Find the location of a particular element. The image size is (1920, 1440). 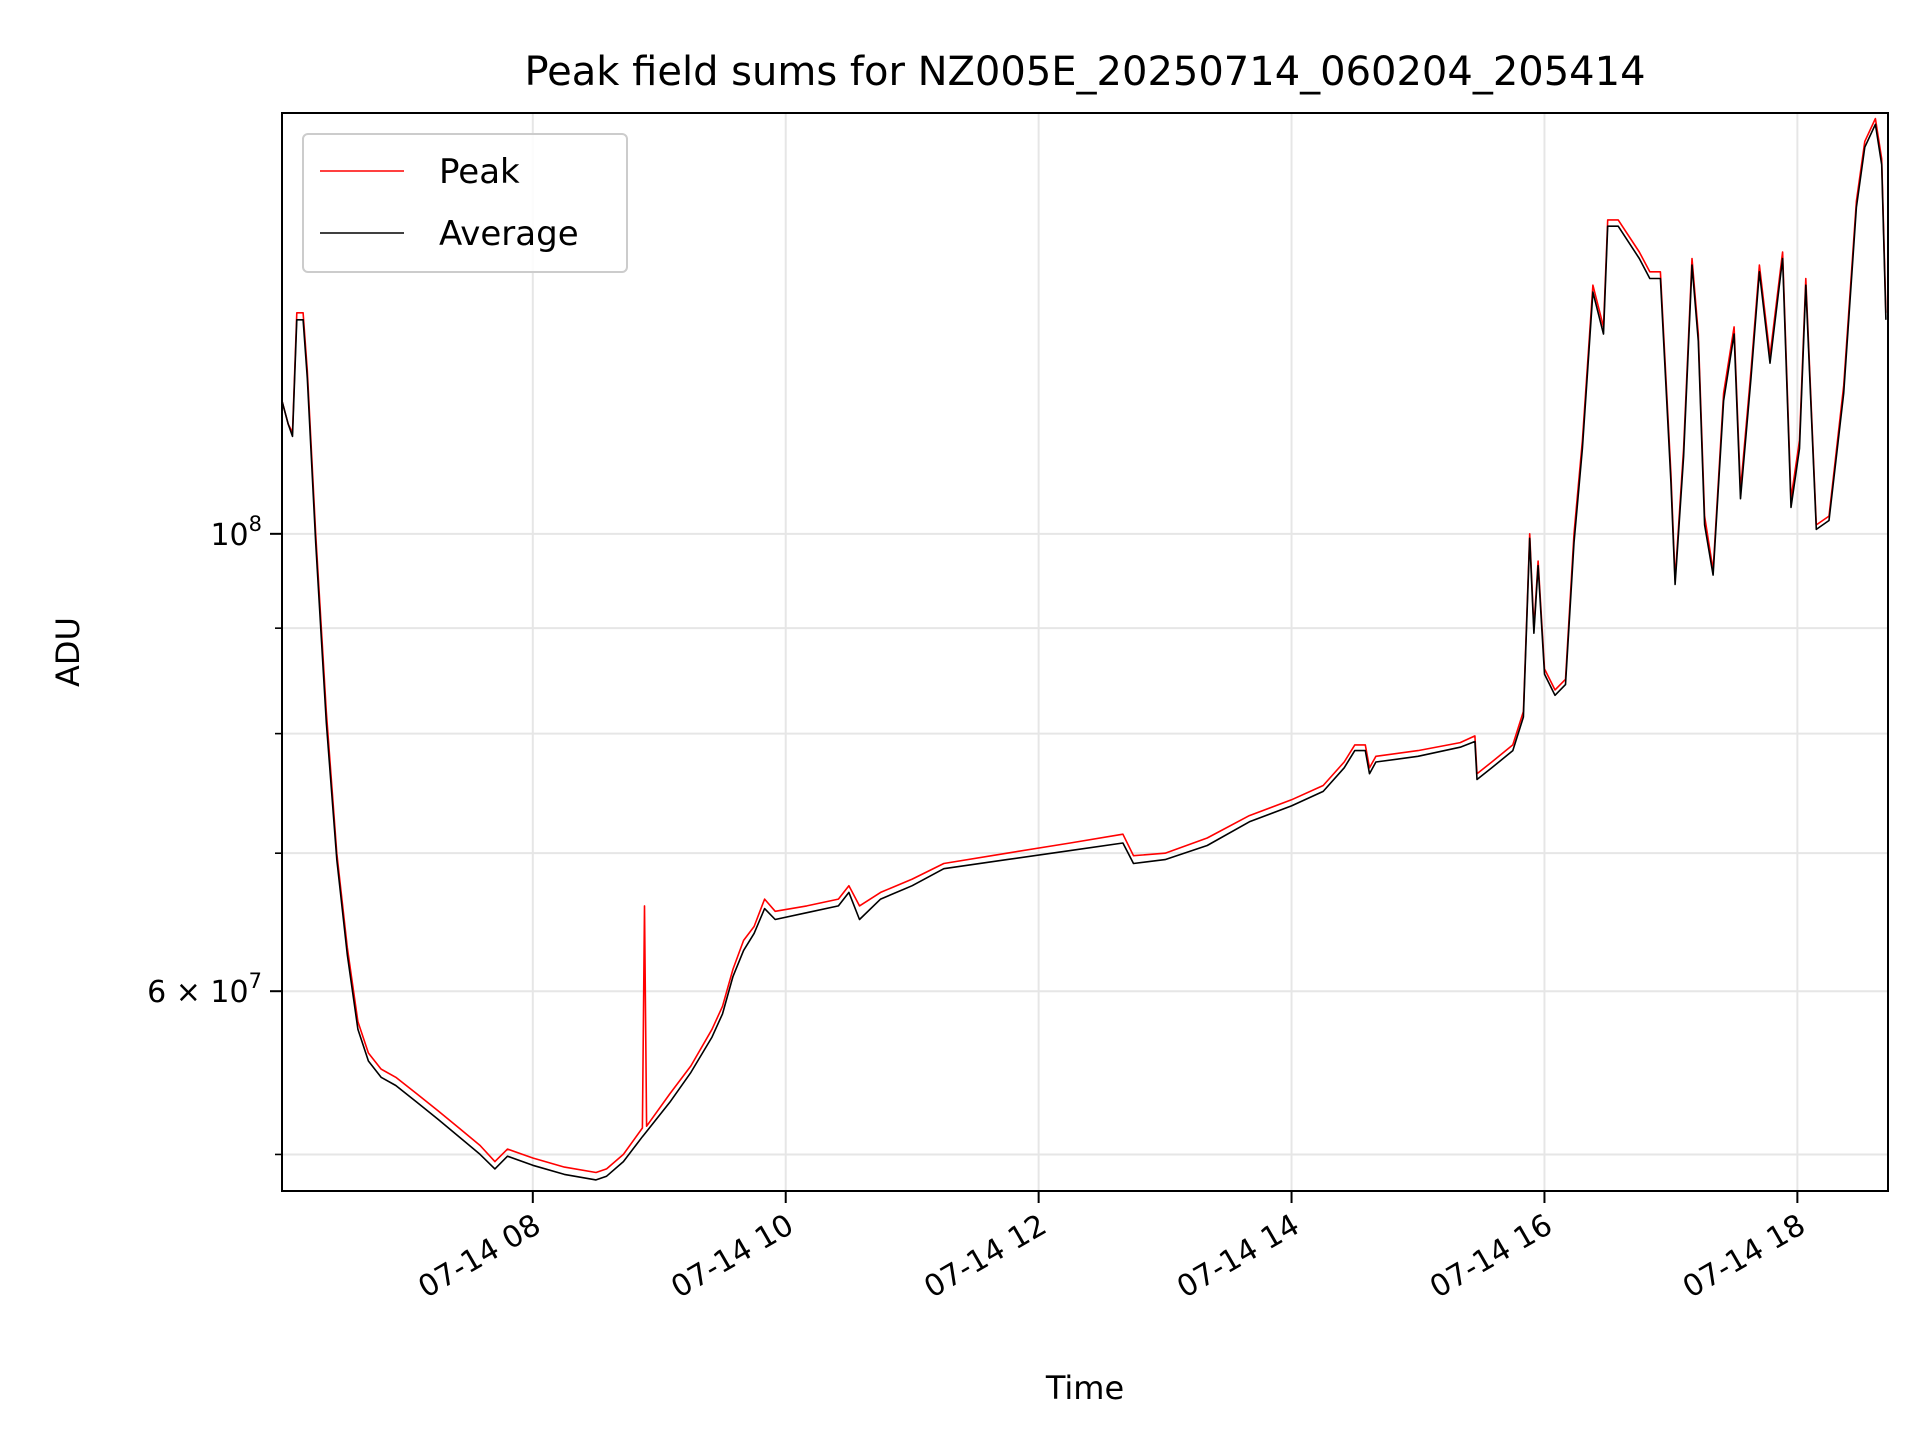

y-axis-ticks: 6 × 107 108 is located at coordinates (214, 834).